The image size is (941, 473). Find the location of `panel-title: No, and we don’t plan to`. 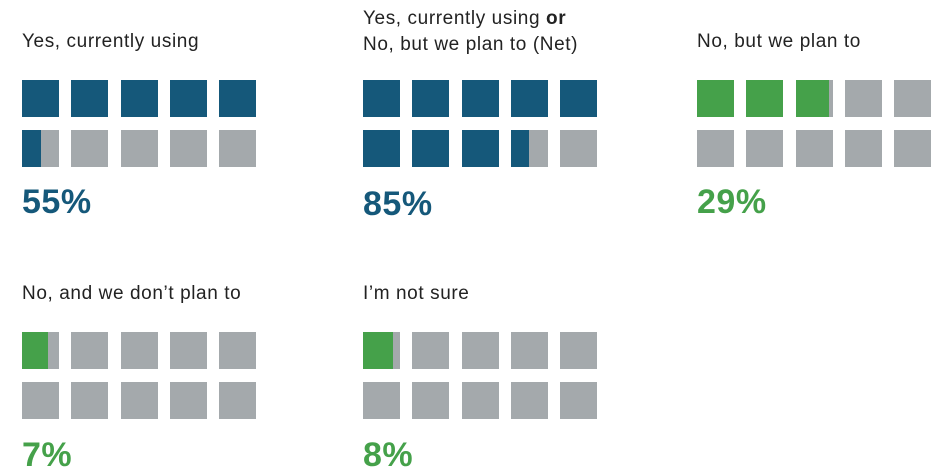

panel-title: No, and we don’t plan to is located at coordinates (132, 293).